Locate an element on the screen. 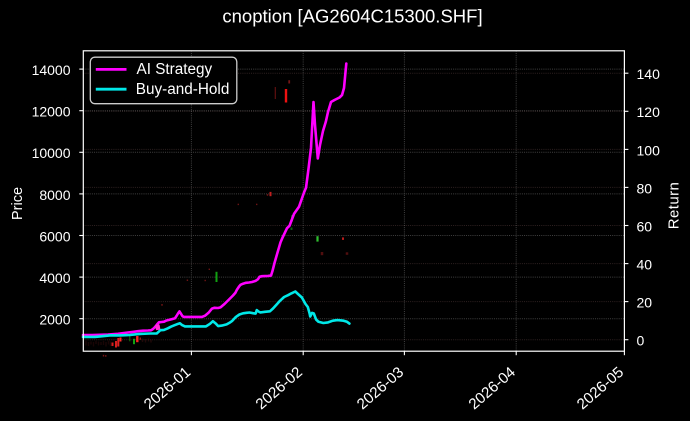  svg-text: 10000 is located at coordinates (51, 153).